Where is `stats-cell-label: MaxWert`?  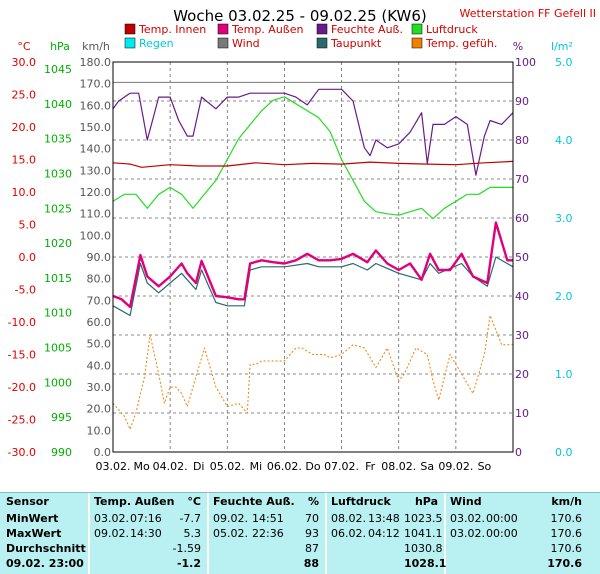
stats-cell-label: MaxWert is located at coordinates (34, 533).